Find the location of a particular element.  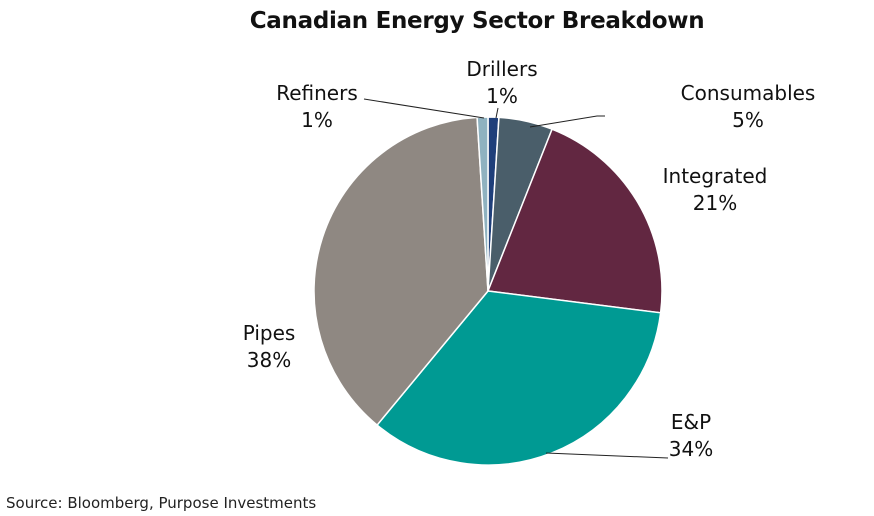

pie-slice-pipes is located at coordinates (401, 271).